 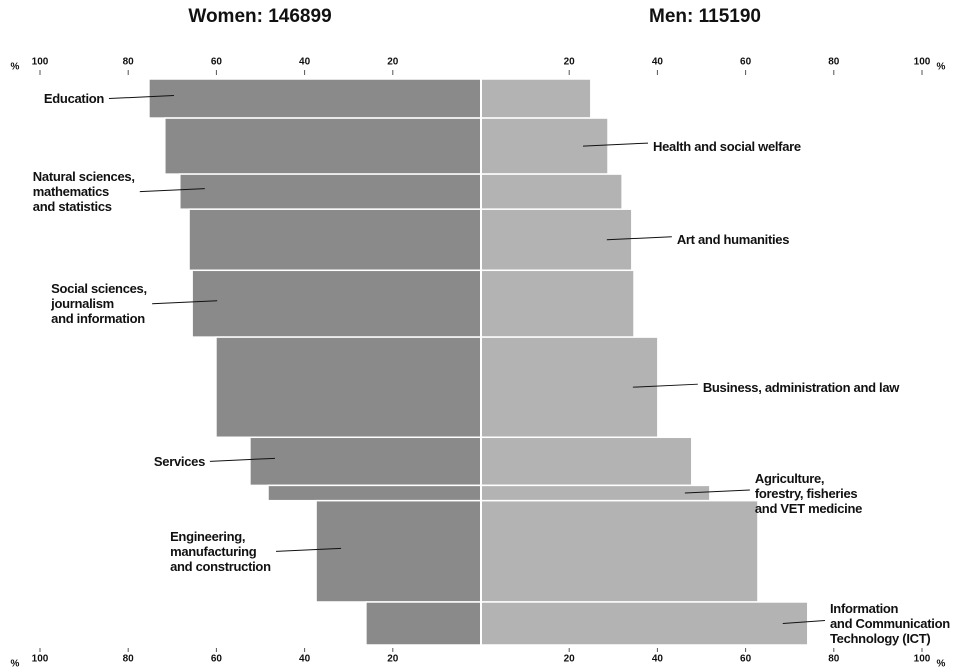 I want to click on category-label: Business, administration and law, so click(x=801, y=387).